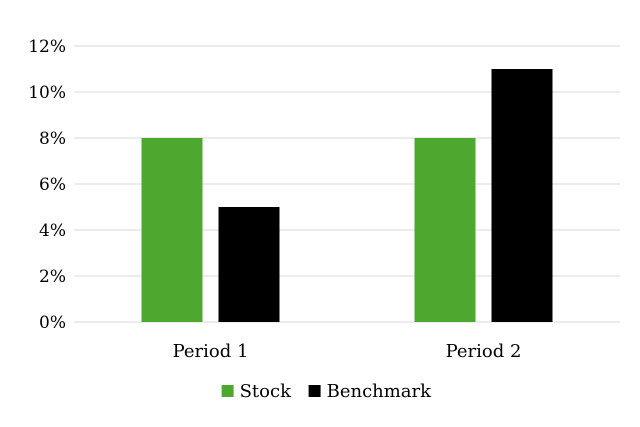  I want to click on x-category-label: Period 1, so click(211, 351).